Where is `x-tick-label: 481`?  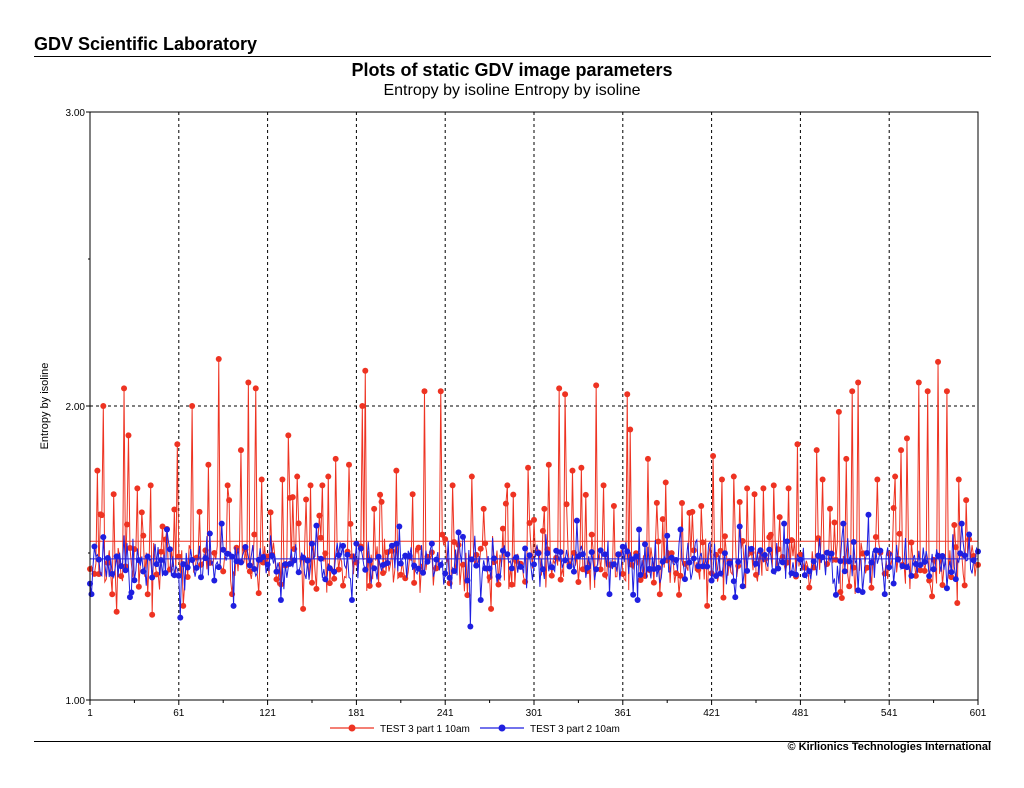 x-tick-label: 481 is located at coordinates (800, 713).